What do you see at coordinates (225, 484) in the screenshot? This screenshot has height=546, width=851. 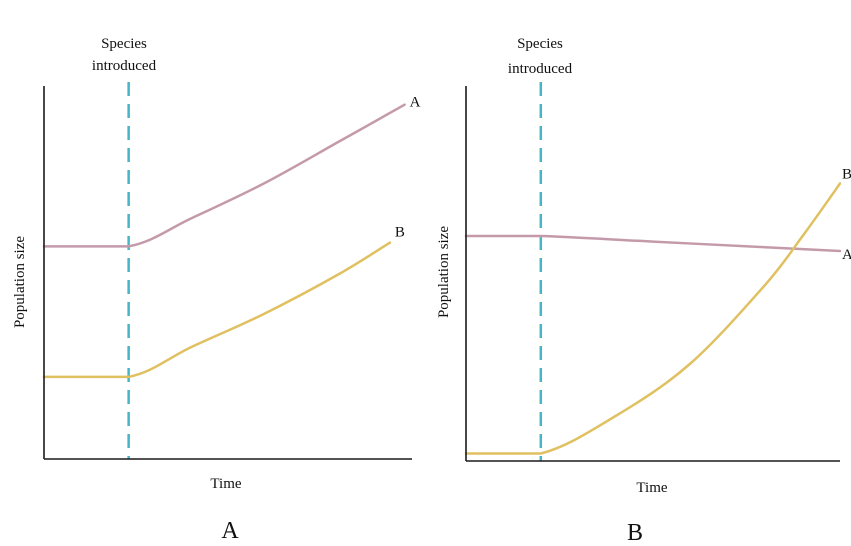 I see `panel-a-x-axis-label: Time` at bounding box center [225, 484].